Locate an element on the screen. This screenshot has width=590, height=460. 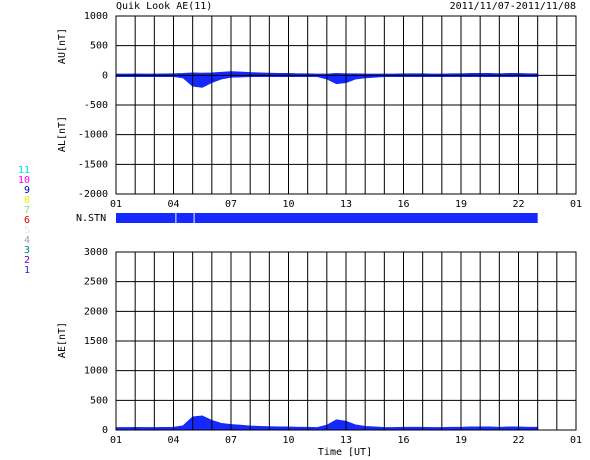
y-axis-label: AL[nT] is located at coordinates (62, 134).